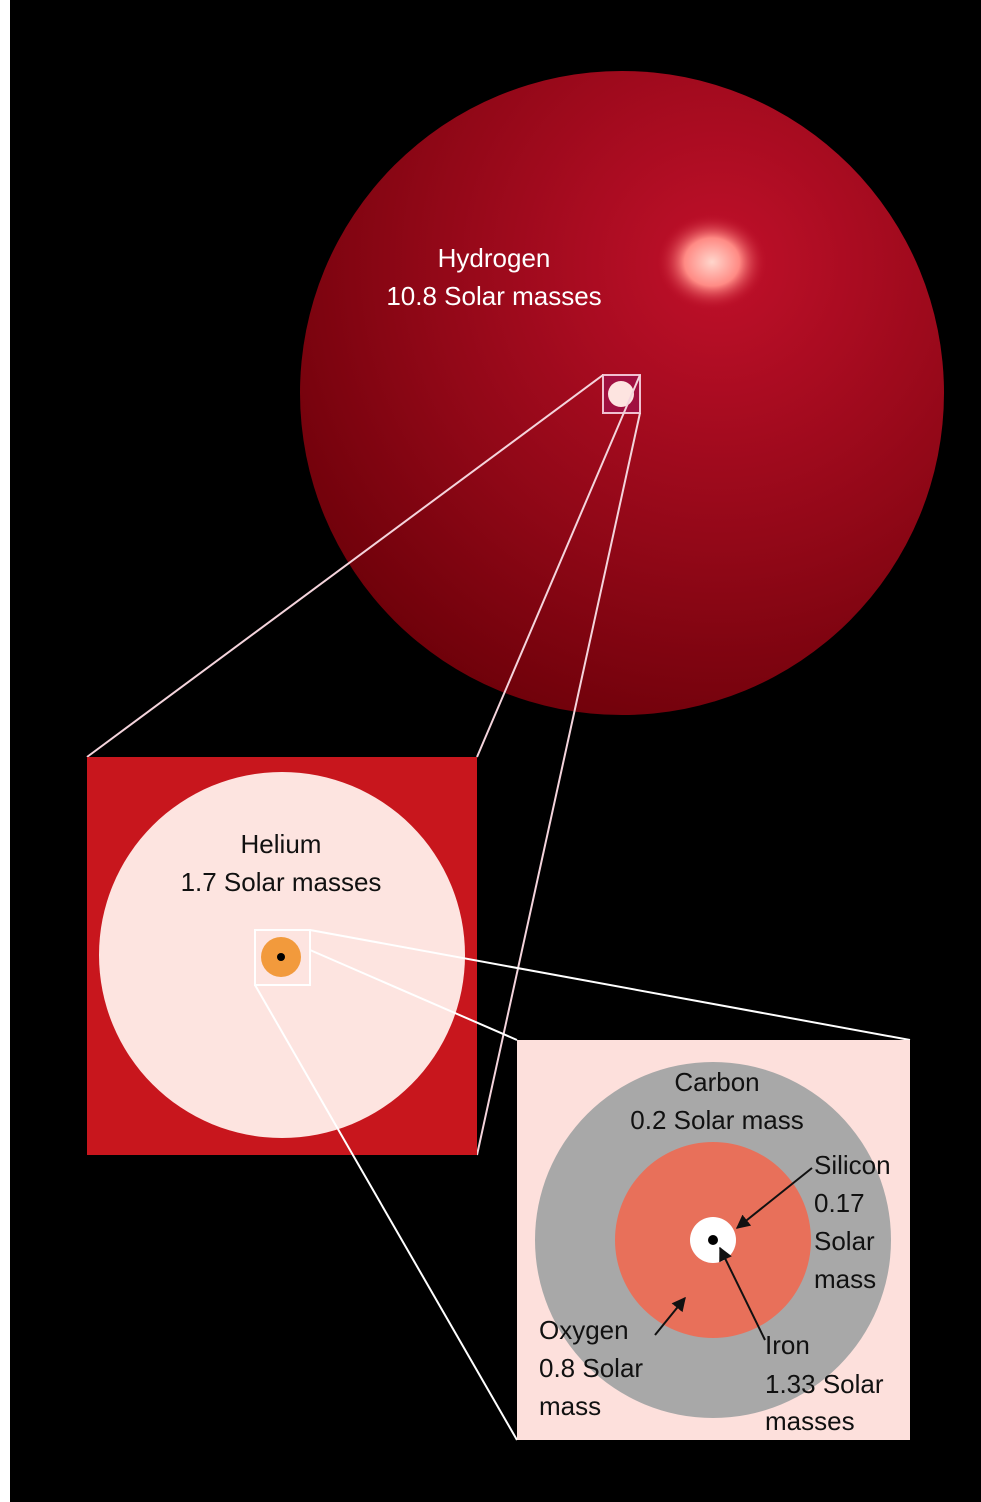 This screenshot has height=1502, width=981. What do you see at coordinates (584, 1330) in the screenshot?
I see `label: Oxygen` at bounding box center [584, 1330].